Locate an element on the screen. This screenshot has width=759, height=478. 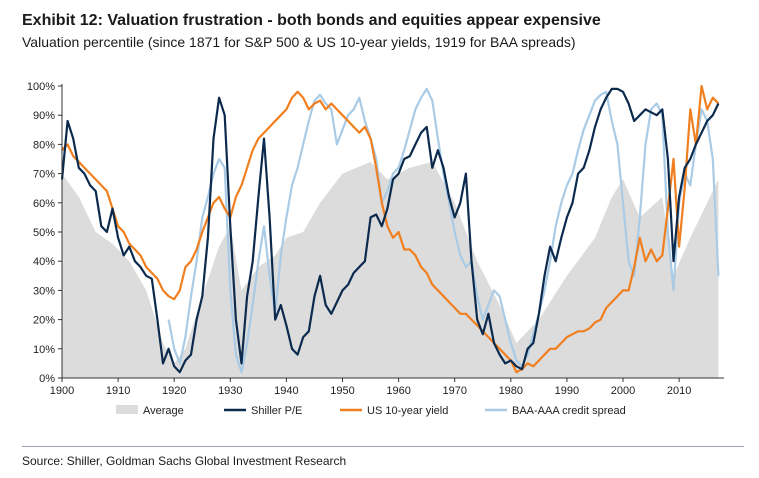
x-tick-label: 2000 is located at coordinates (623, 391).